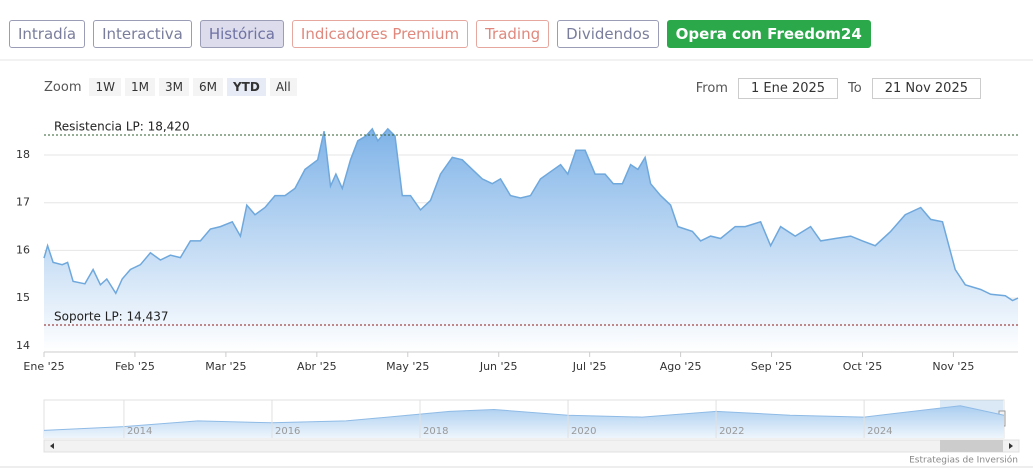  I want to click on x-tick-label: Jul '25, so click(589, 366).